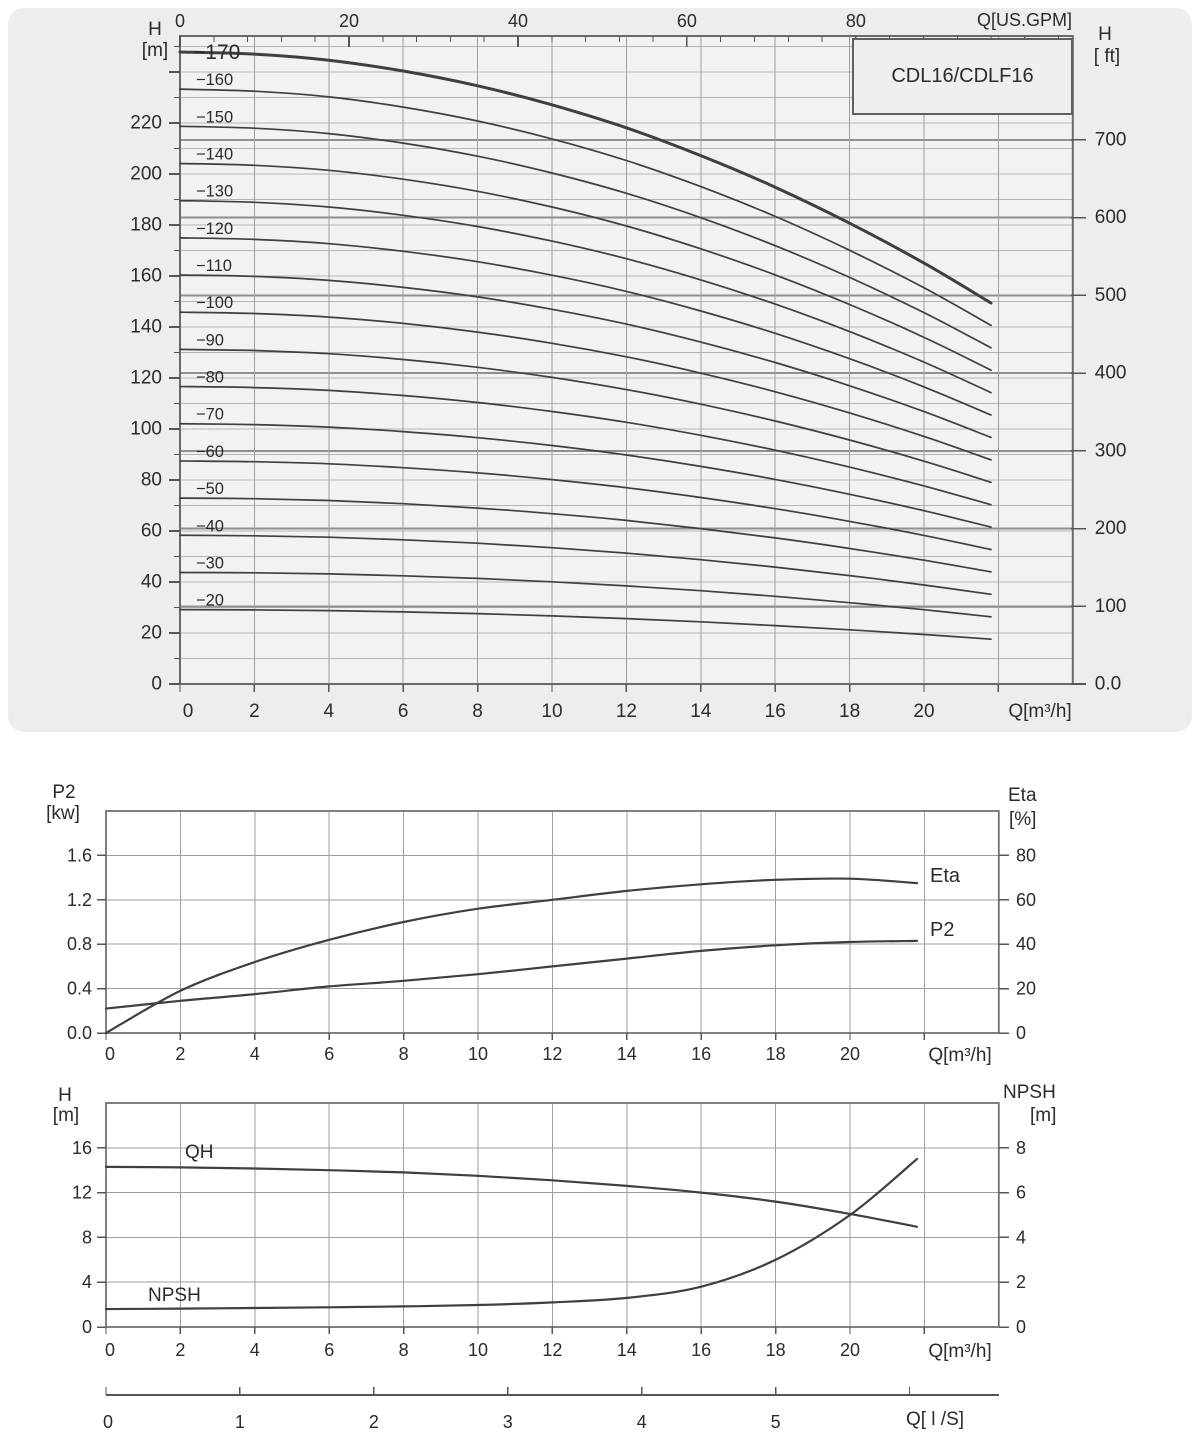  I want to click on bot-y-right-tick-label: 4, so click(1021, 1237).